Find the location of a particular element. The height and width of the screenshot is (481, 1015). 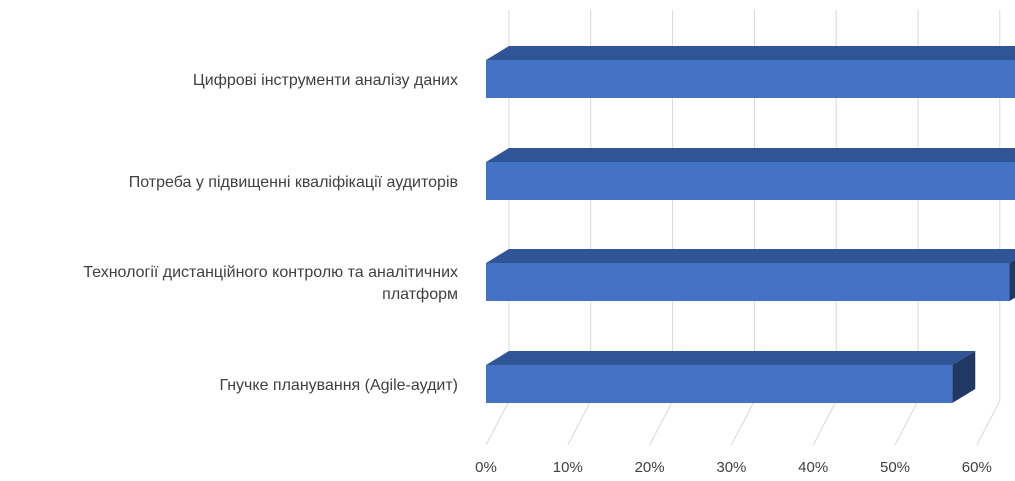

x-tick-label: 20% is located at coordinates (650, 467).